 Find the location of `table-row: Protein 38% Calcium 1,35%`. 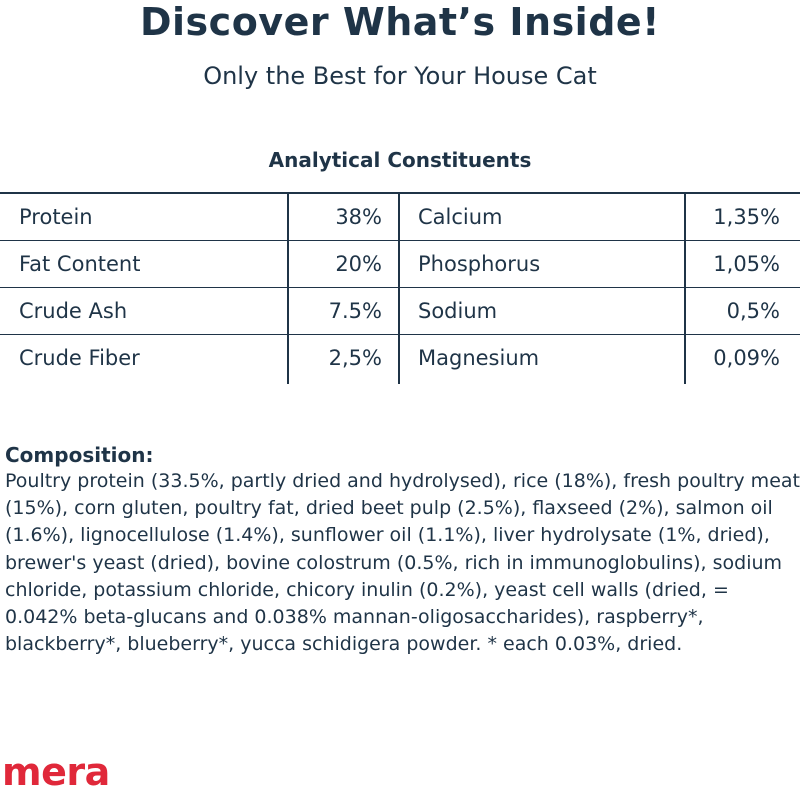

table-row: Protein 38% Calcium 1,35% is located at coordinates (400, 217).